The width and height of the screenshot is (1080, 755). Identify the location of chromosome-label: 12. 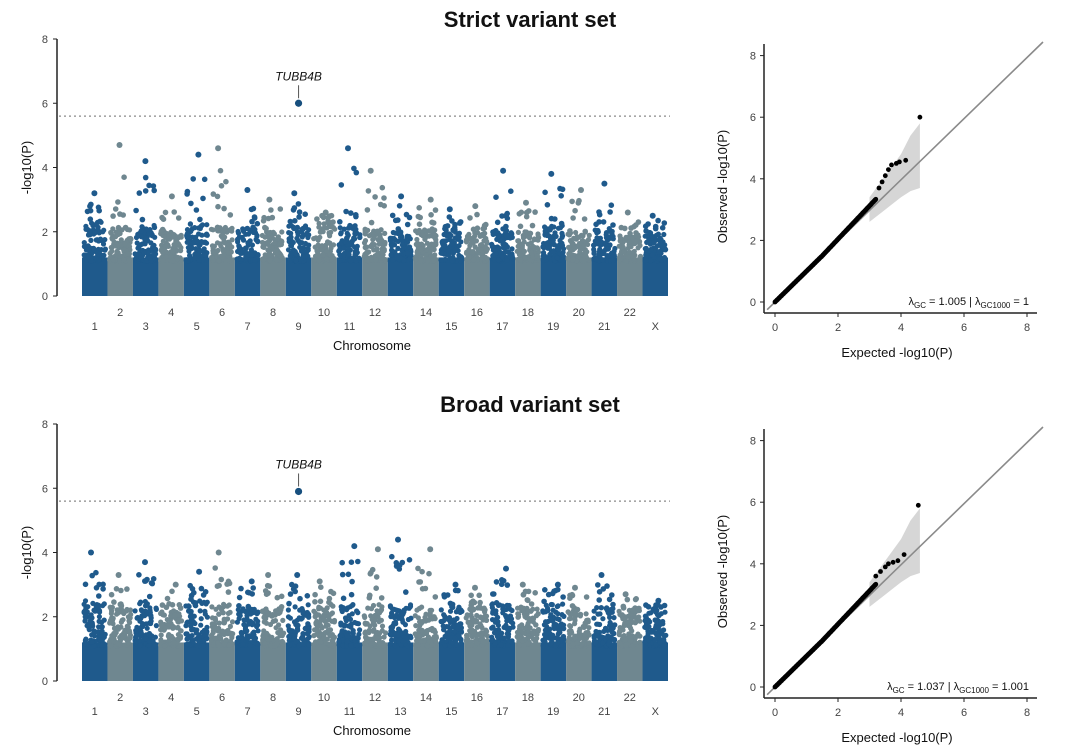
(375, 313).